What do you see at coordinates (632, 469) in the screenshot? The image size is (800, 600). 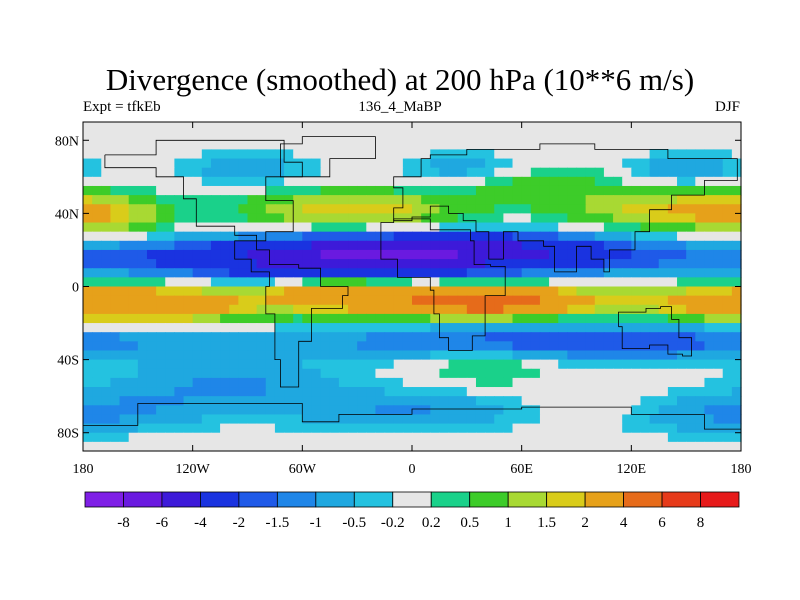 I see `x-tick-label: 120E` at bounding box center [632, 469].